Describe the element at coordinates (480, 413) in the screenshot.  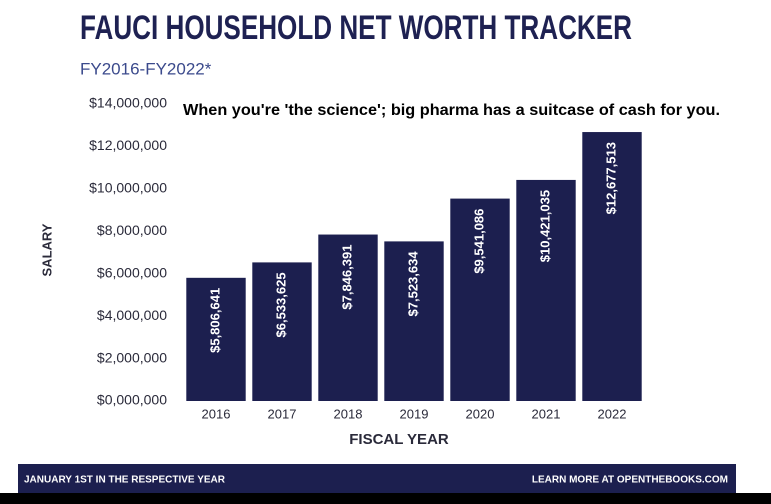
I see `x-tick-label: 2020` at that location.